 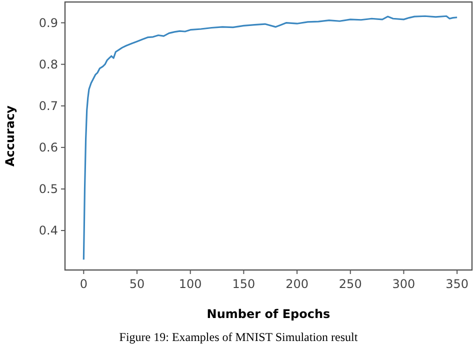 What do you see at coordinates (48, 231) in the screenshot?
I see `y-tick-label: 0.4` at bounding box center [48, 231].